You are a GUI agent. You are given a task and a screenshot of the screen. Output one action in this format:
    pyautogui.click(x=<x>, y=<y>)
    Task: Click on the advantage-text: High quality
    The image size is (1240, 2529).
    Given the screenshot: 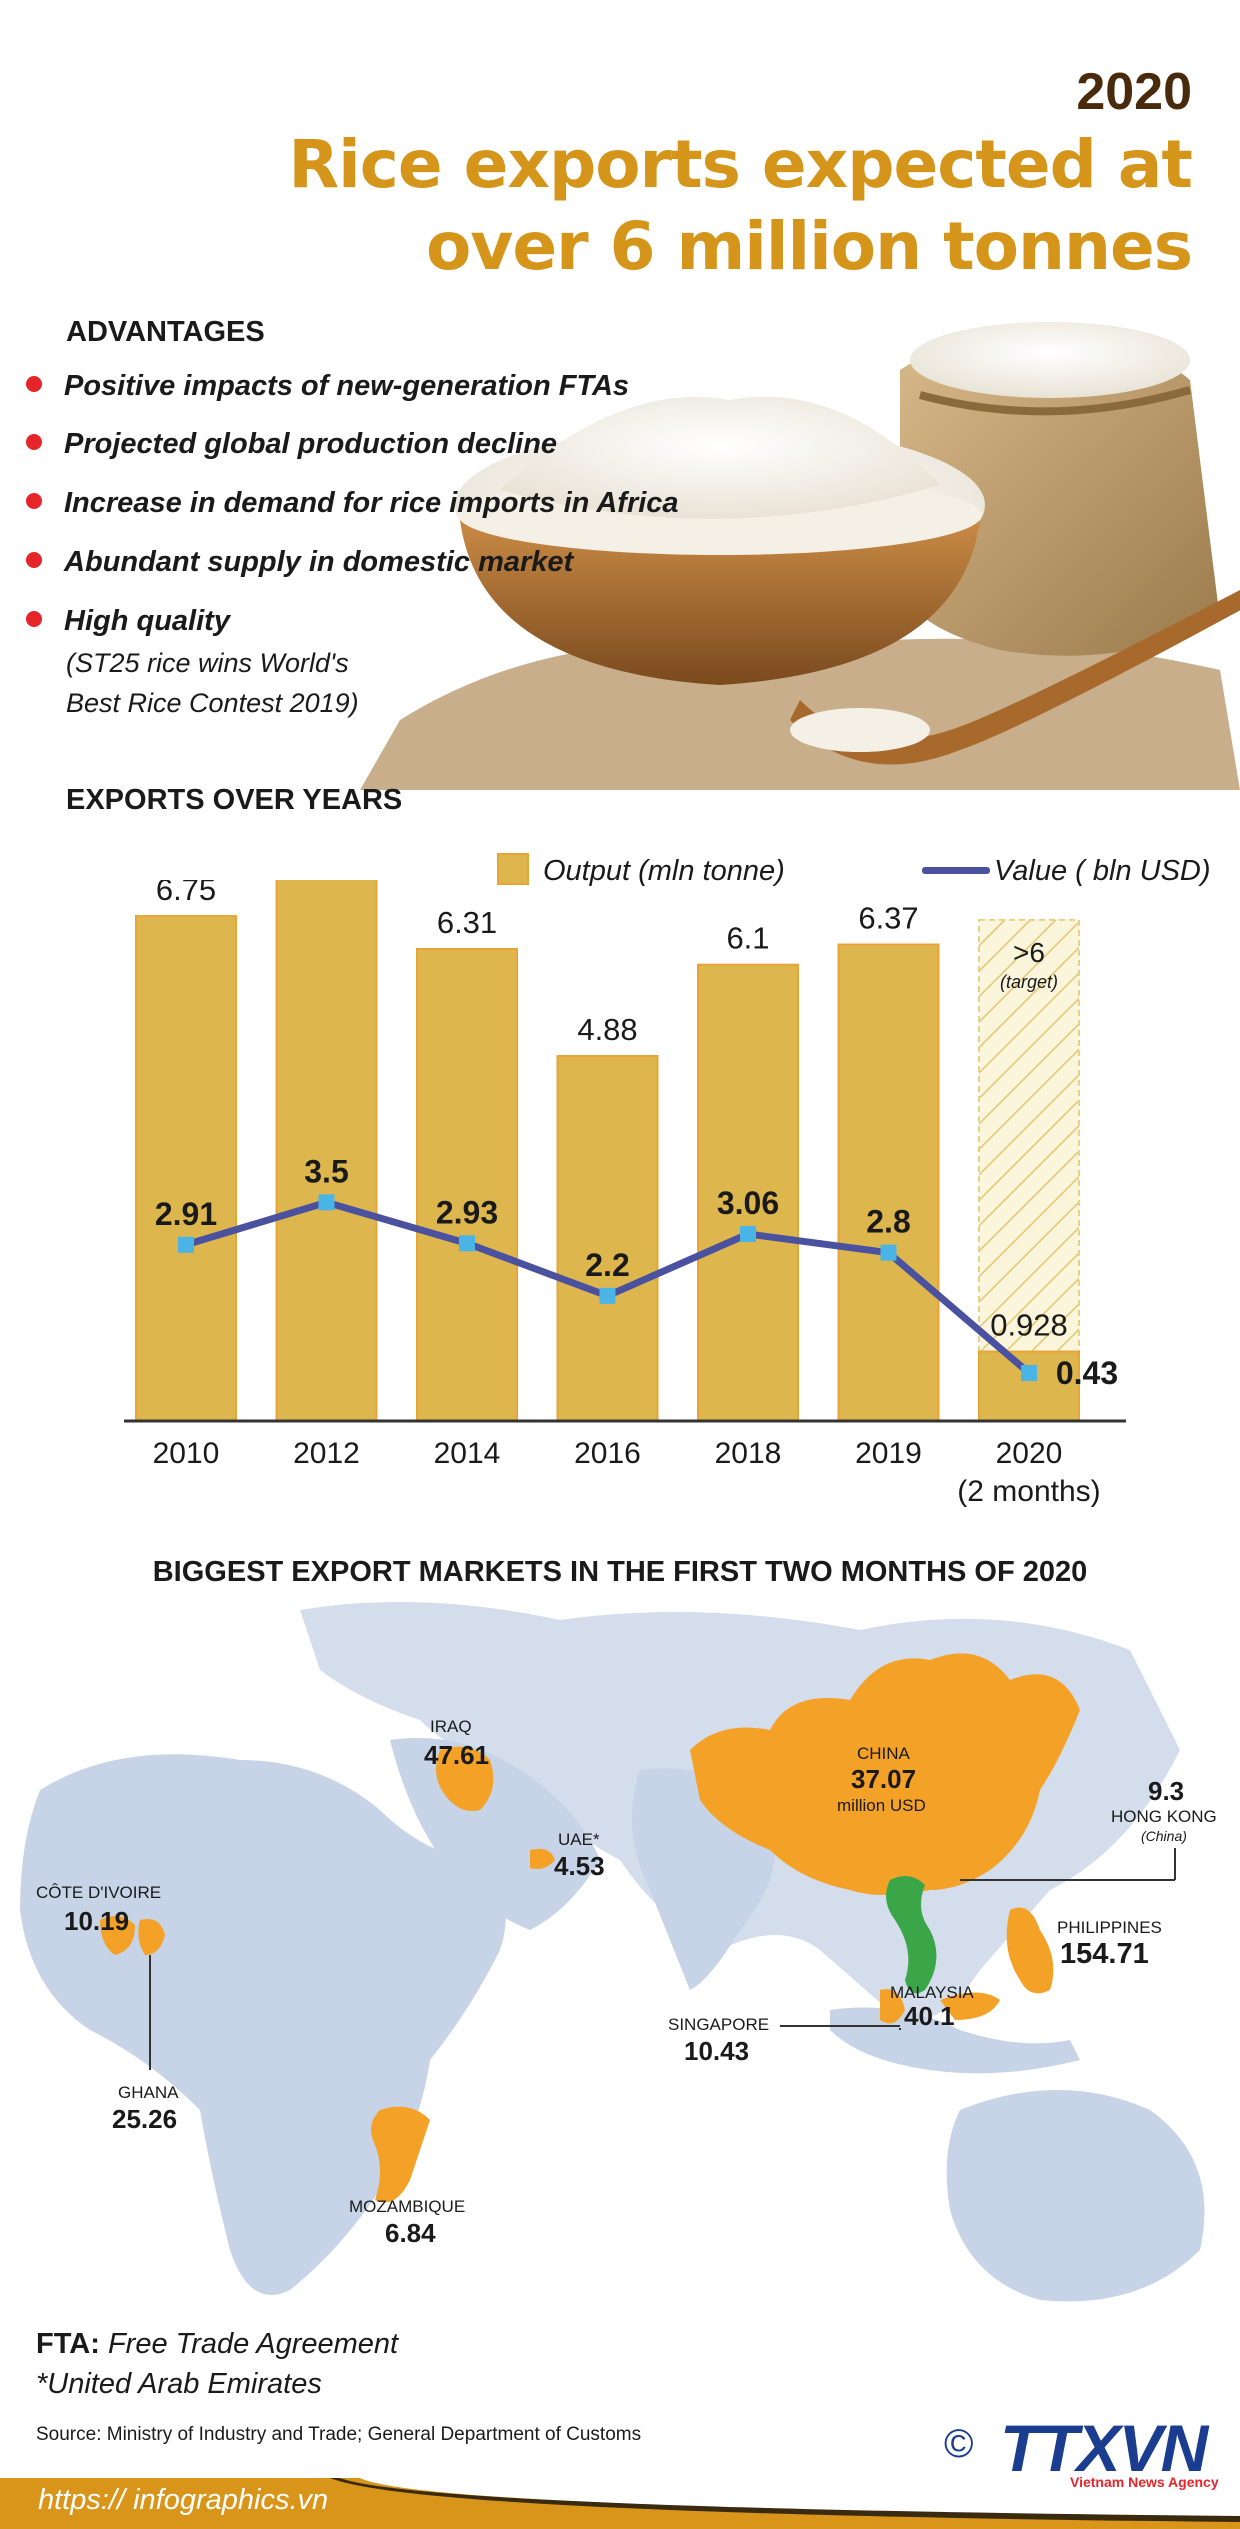 What is the action you would take?
    pyautogui.click(x=147, y=621)
    